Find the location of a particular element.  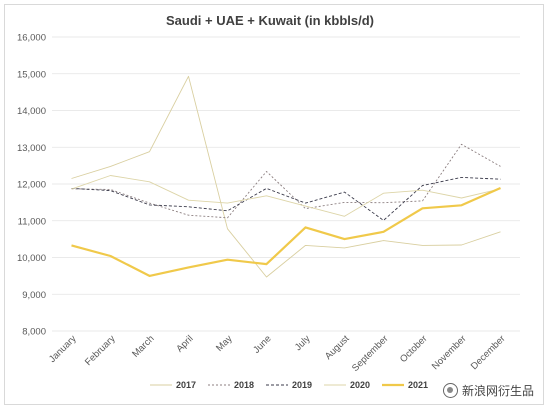

x-tick-label: August is located at coordinates (337, 347).